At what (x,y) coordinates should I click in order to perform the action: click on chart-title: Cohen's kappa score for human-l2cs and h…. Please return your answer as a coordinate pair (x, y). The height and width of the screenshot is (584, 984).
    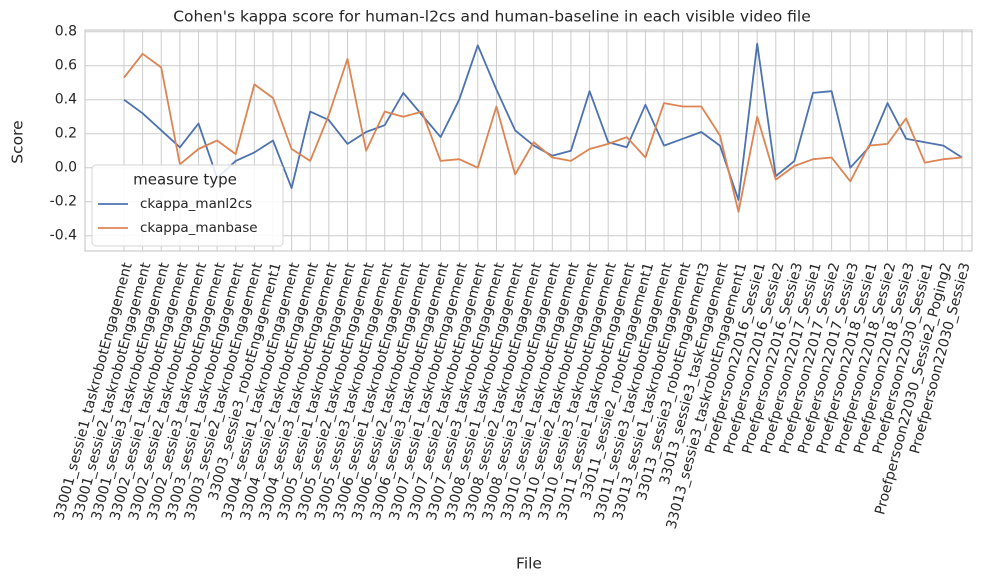
    Looking at the image, I should click on (492, 17).